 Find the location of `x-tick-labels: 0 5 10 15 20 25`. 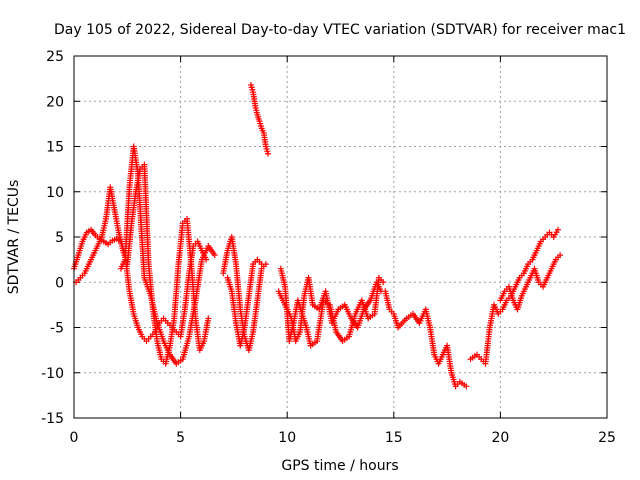

x-tick-labels: 0 5 10 15 20 25 is located at coordinates (343, 438).